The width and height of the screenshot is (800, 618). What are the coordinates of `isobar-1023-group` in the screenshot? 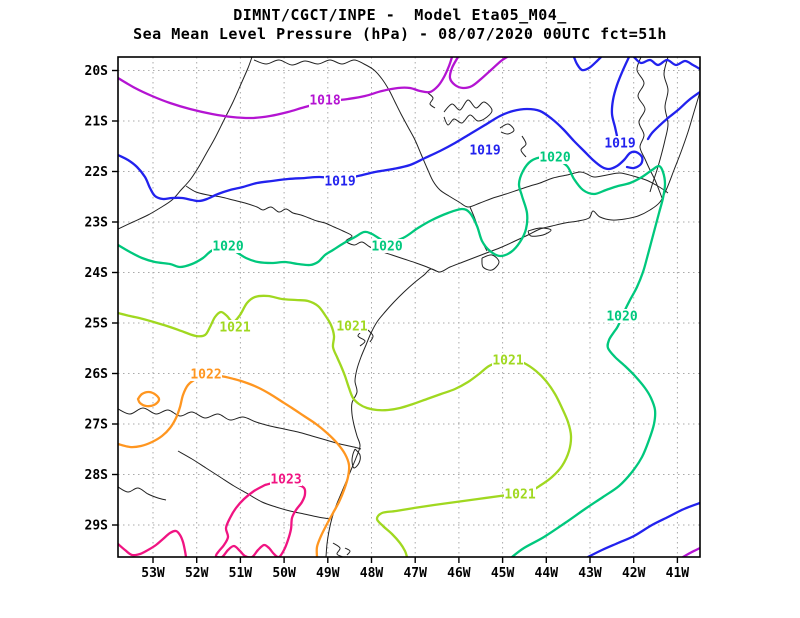 It's located at (212, 518).